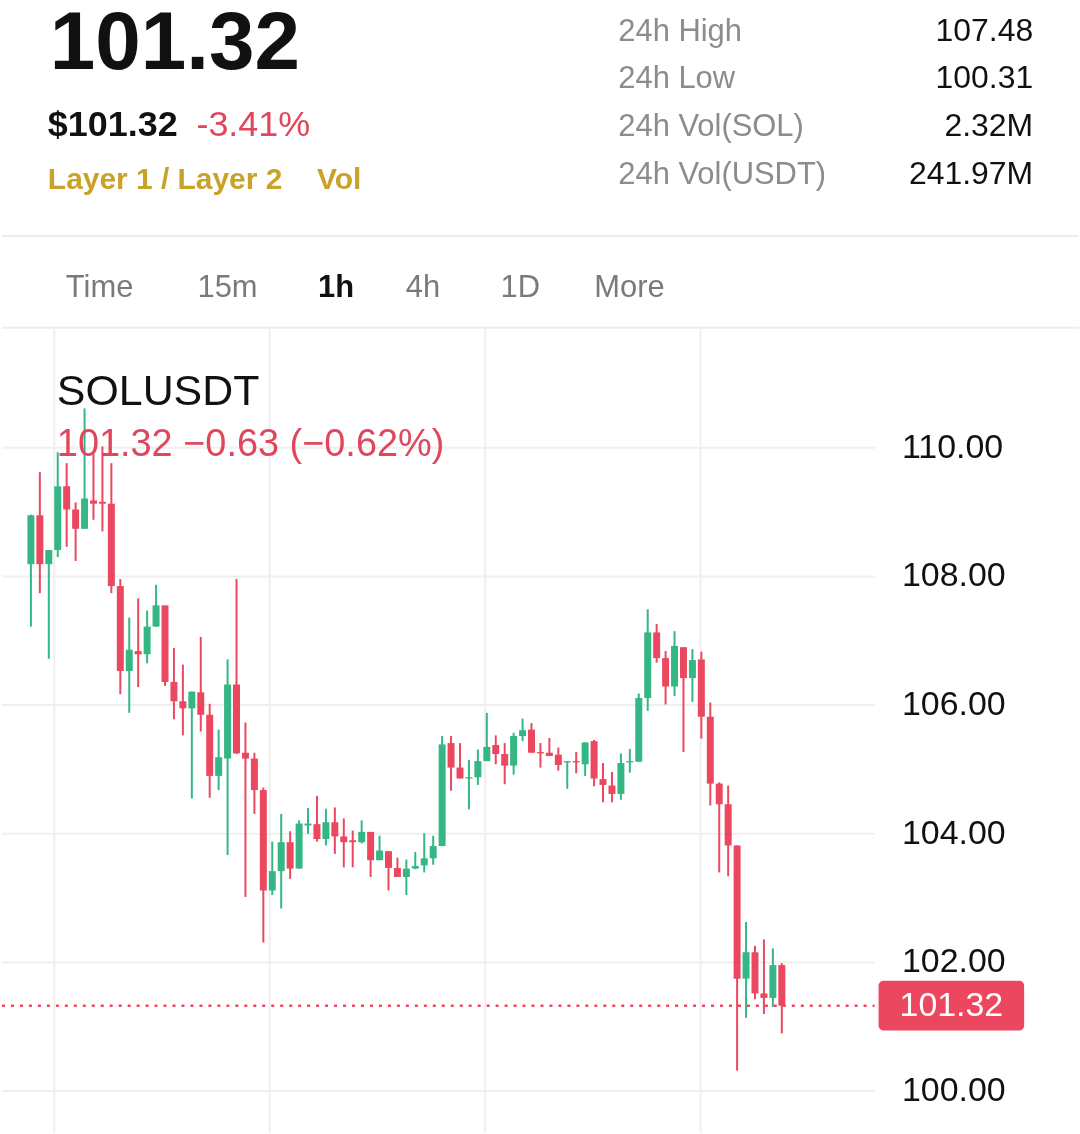 The width and height of the screenshot is (1080, 1134). I want to click on y-tick-label: 106.00, so click(953, 702).